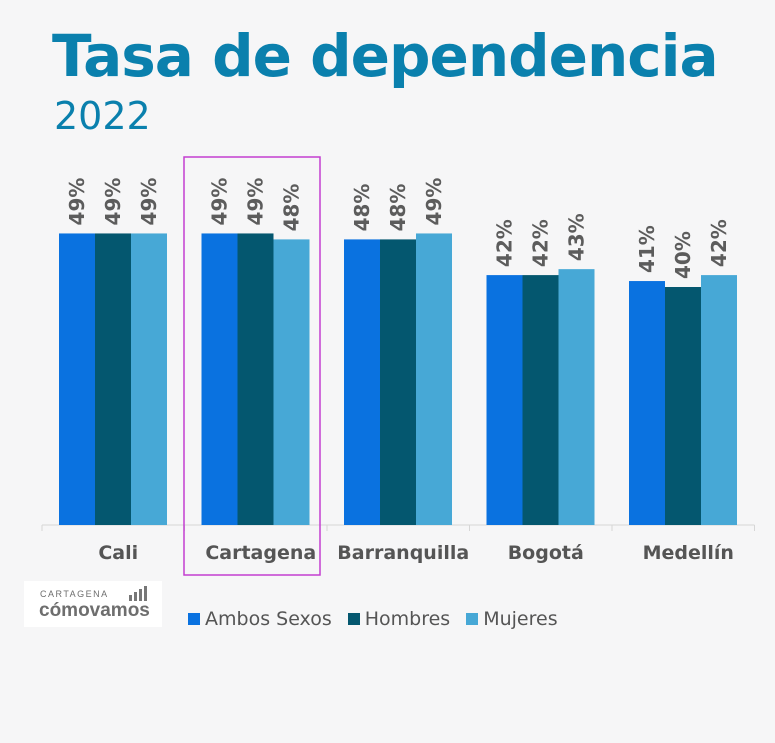 The width and height of the screenshot is (775, 743). I want to click on cartagena-como-vamos-logo: CARTAGENA cómovamos, so click(93, 604).